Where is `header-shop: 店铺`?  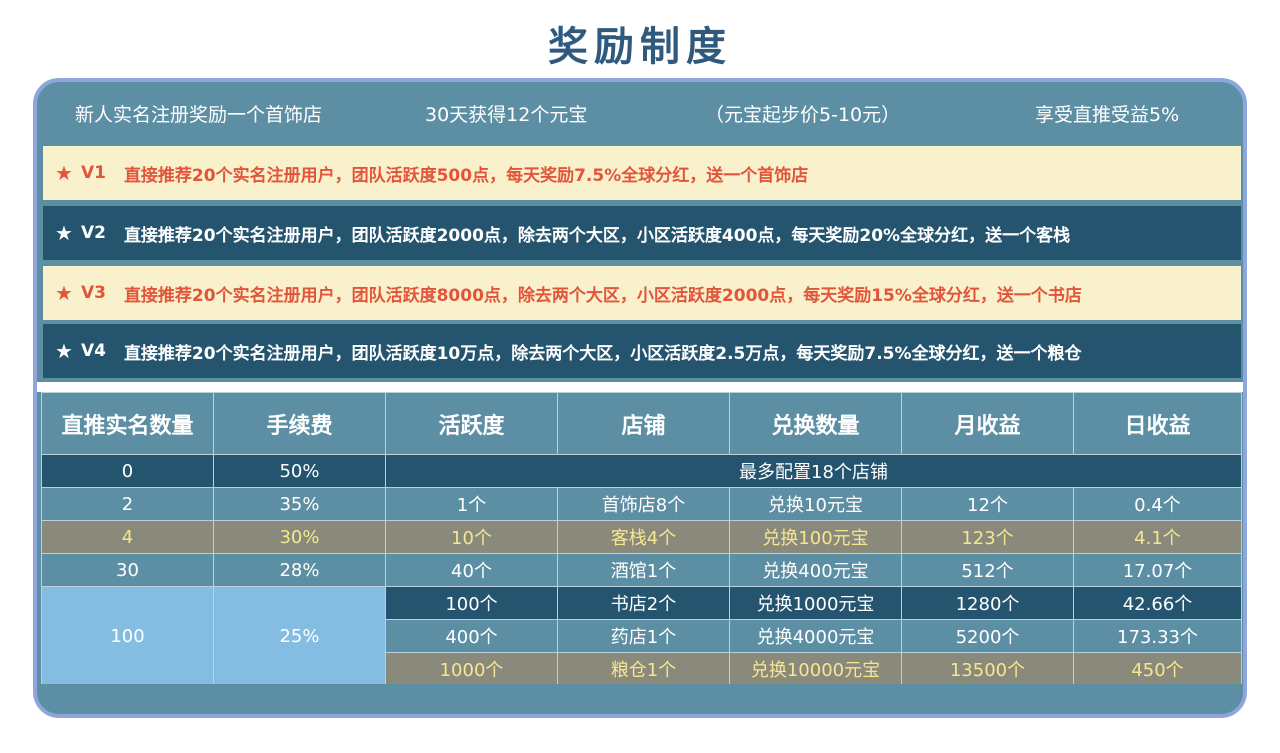
header-shop: 店铺 is located at coordinates (643, 423).